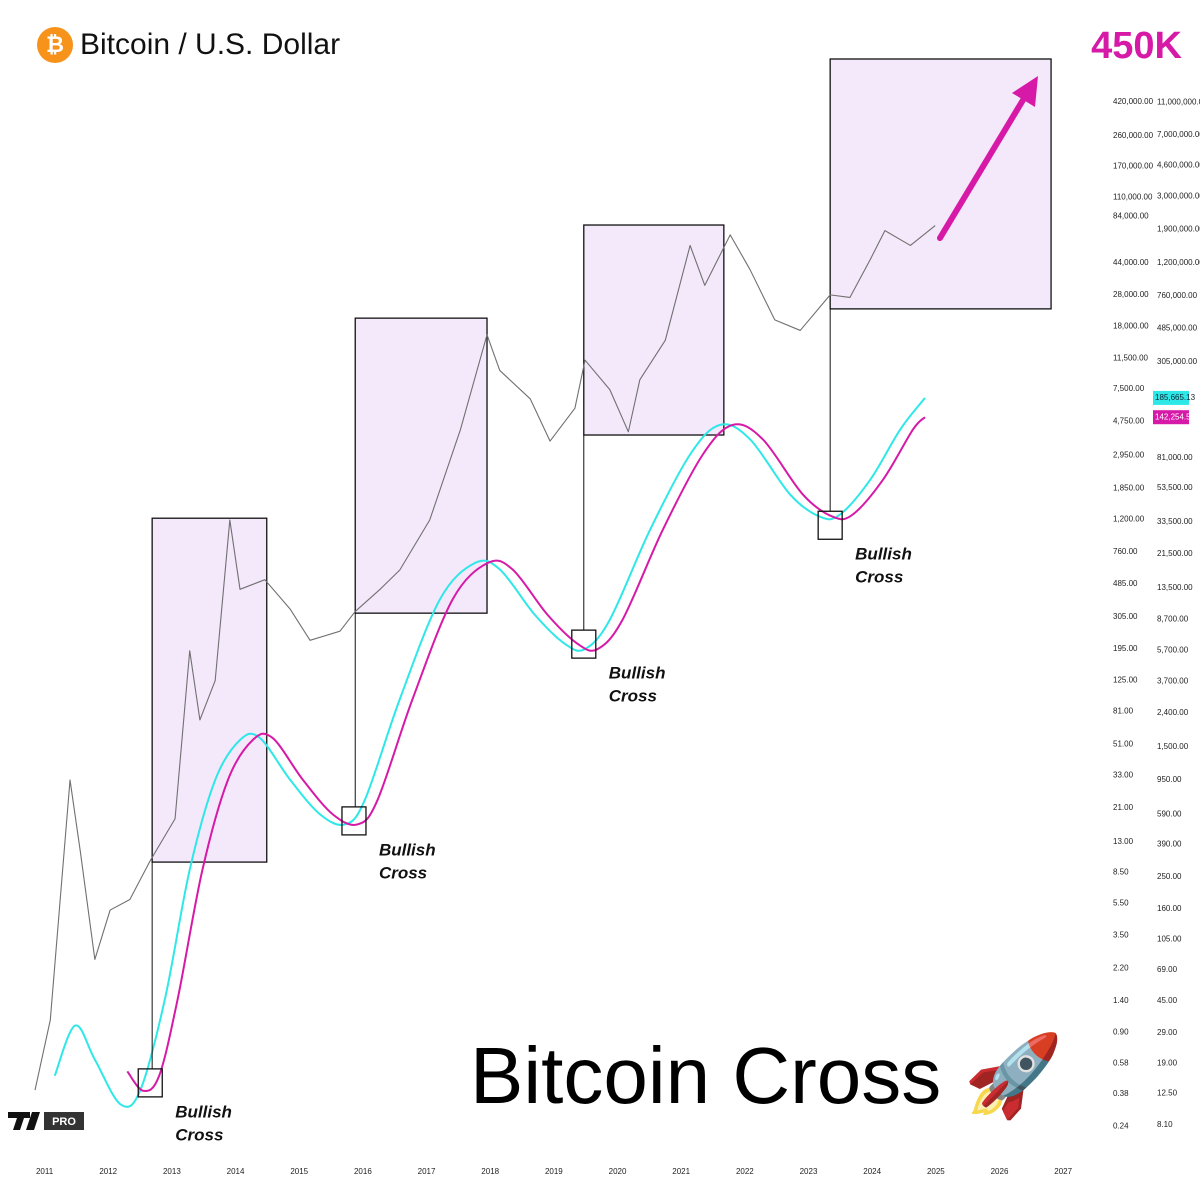 Image resolution: width=1200 pixels, height=1188 pixels. What do you see at coordinates (1123, 744) in the screenshot?
I see `y-tick-label: 51.00` at bounding box center [1123, 744].